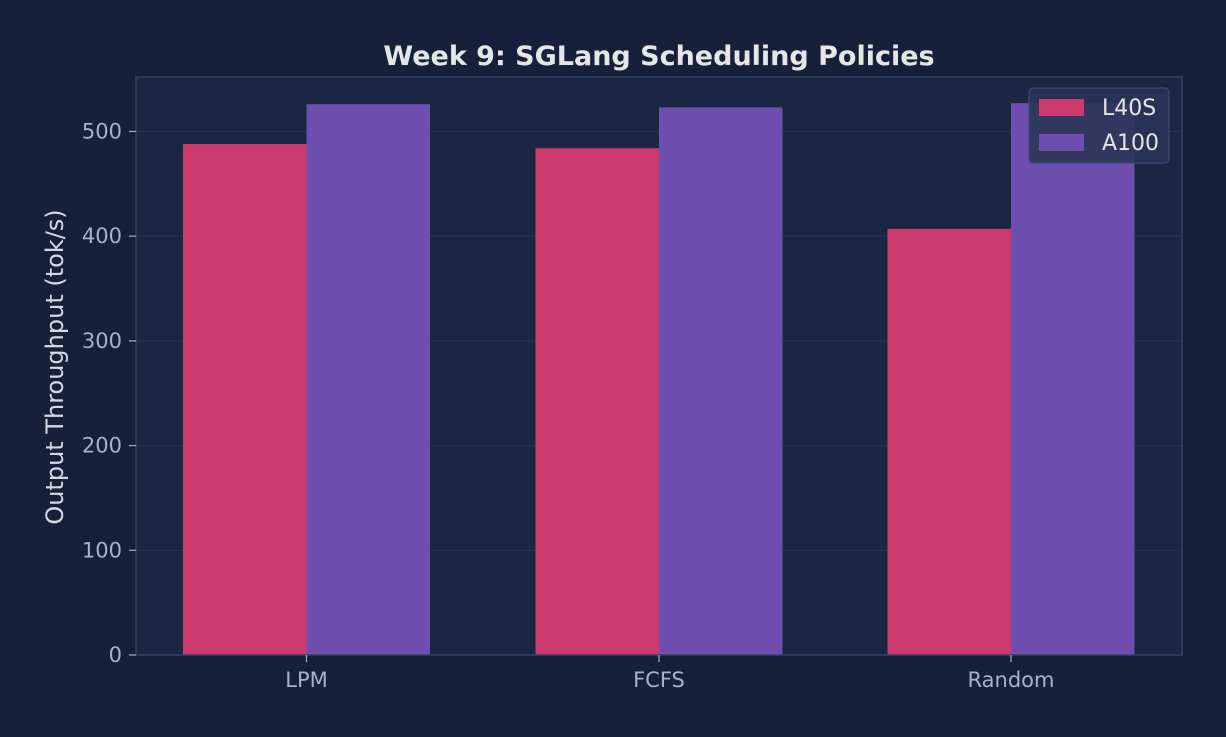 This screenshot has height=737, width=1226. What do you see at coordinates (102, 131) in the screenshot?
I see `y-tick-label: 500` at bounding box center [102, 131].